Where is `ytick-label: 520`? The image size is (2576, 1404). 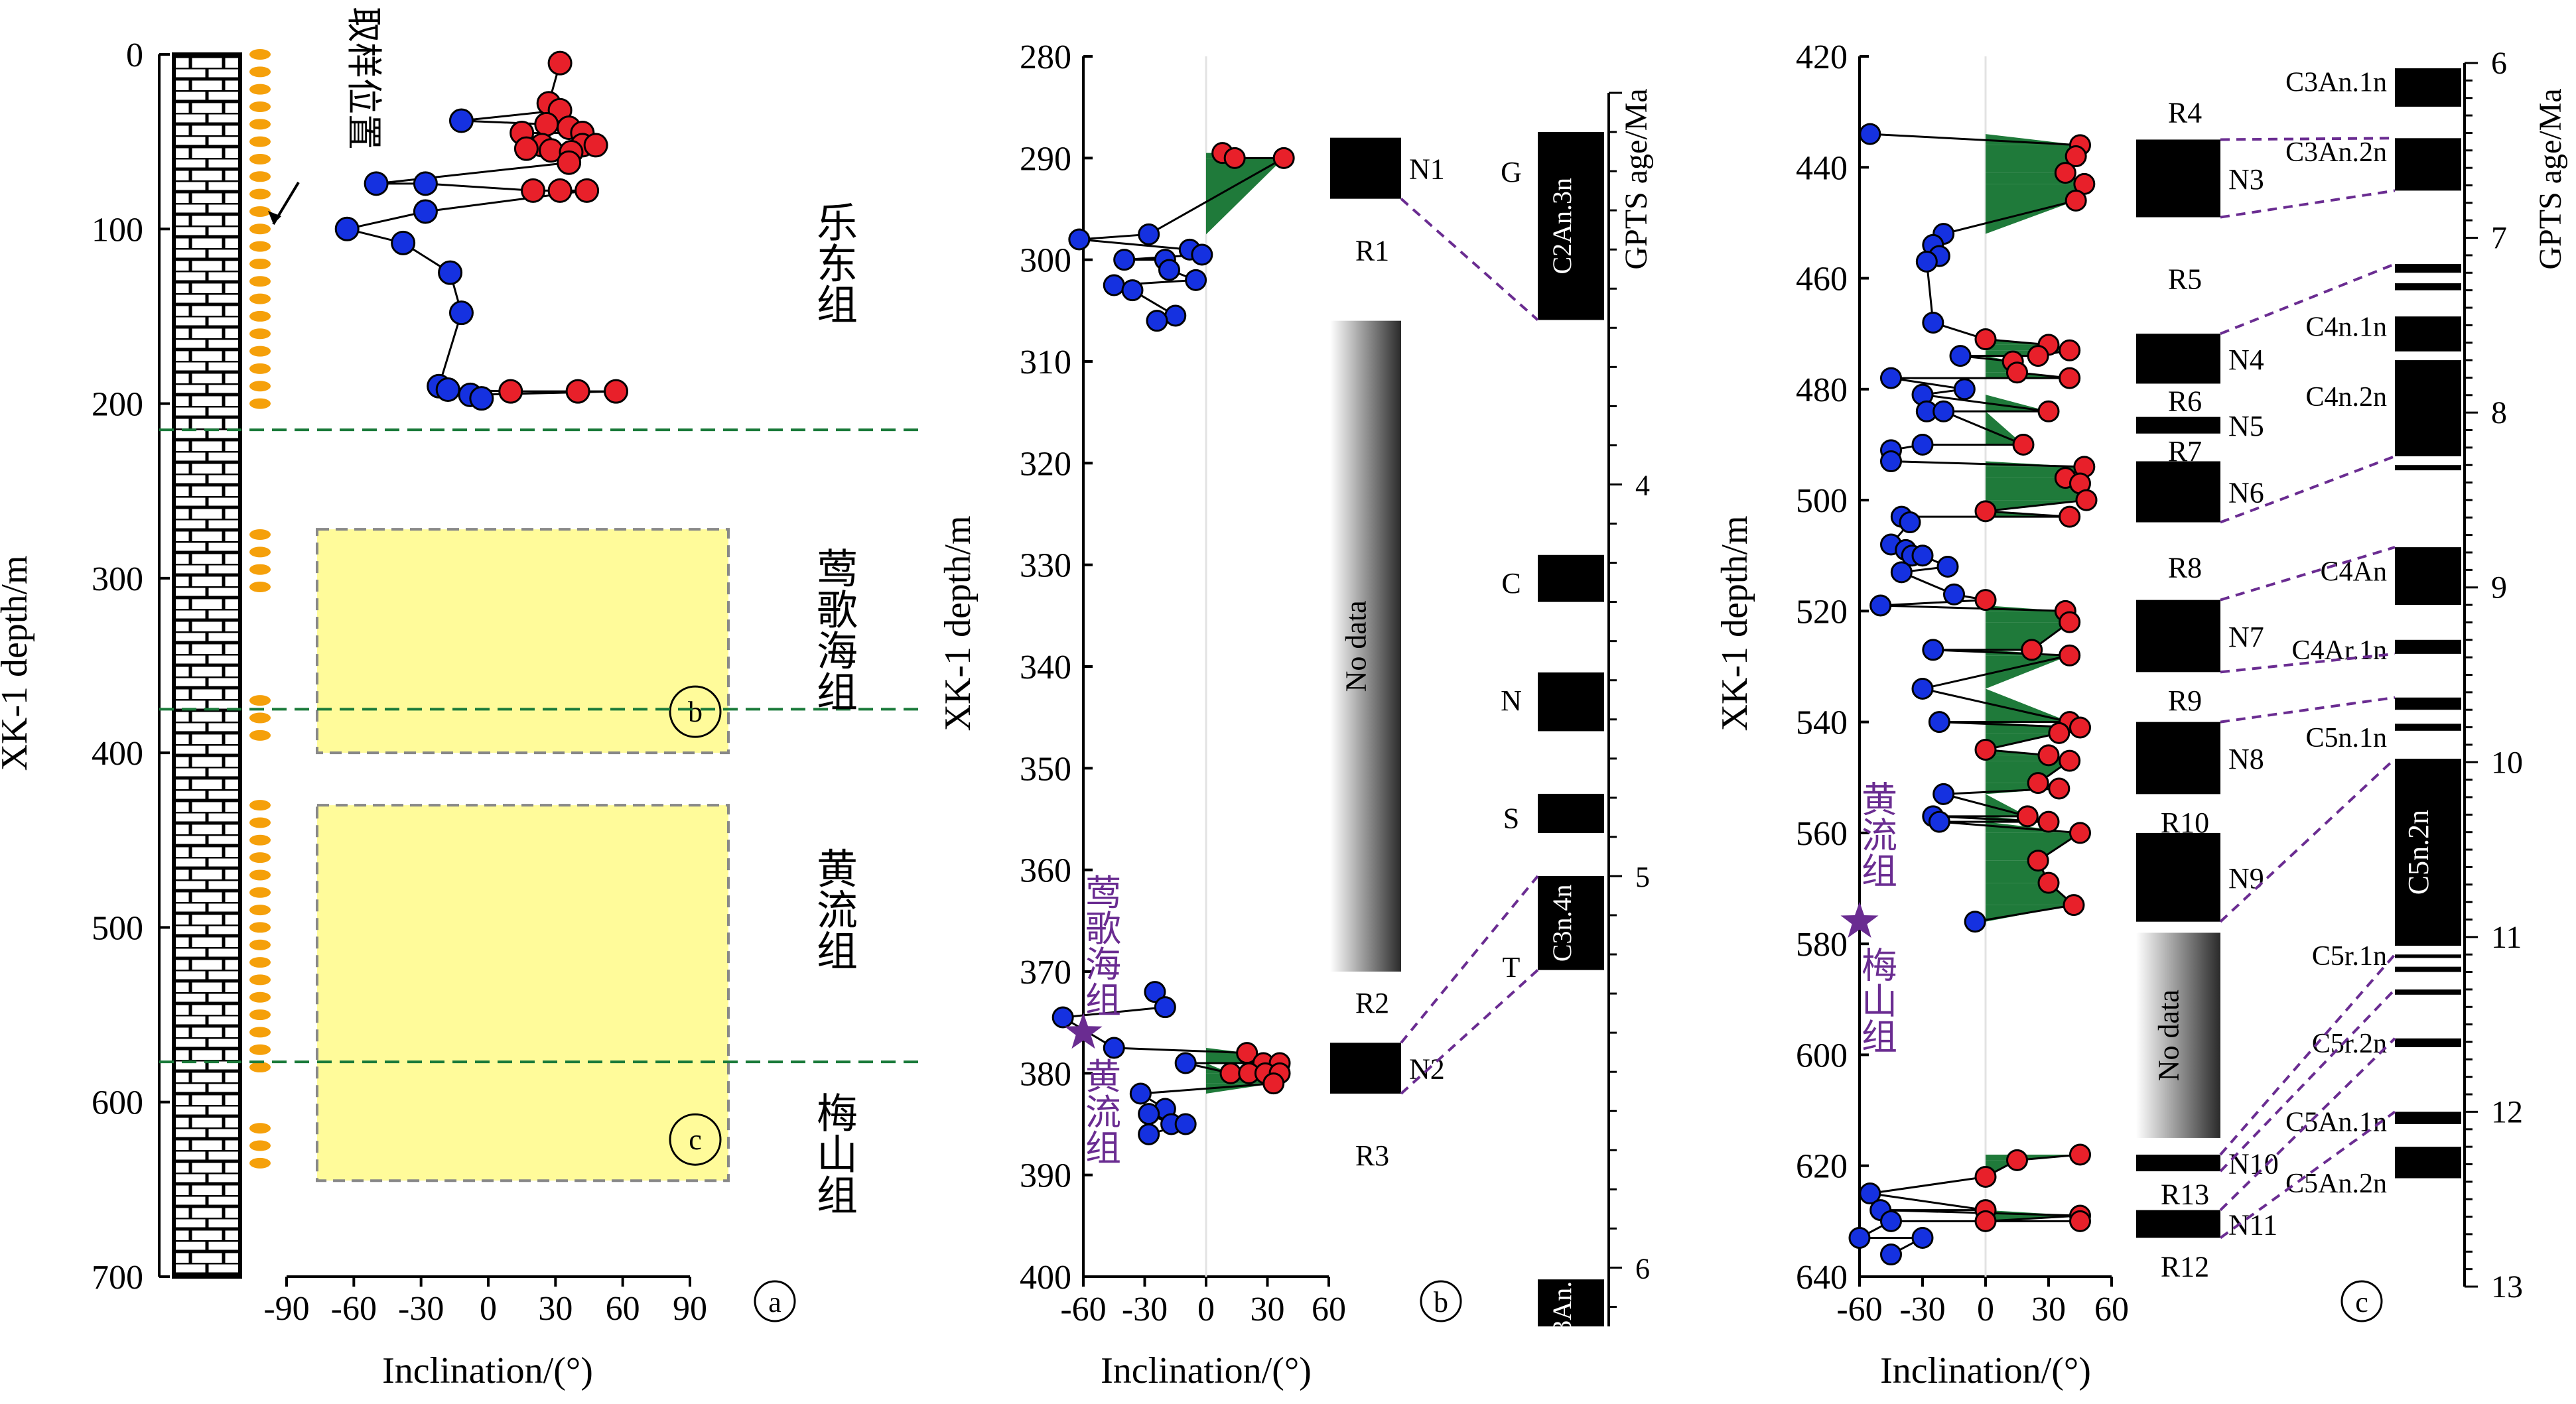
ytick-label: 520 is located at coordinates (1822, 612).